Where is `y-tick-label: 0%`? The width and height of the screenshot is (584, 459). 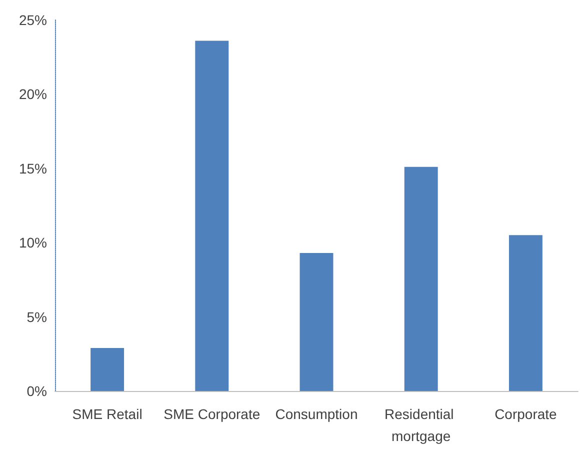
y-tick-label: 0% is located at coordinates (36, 391).